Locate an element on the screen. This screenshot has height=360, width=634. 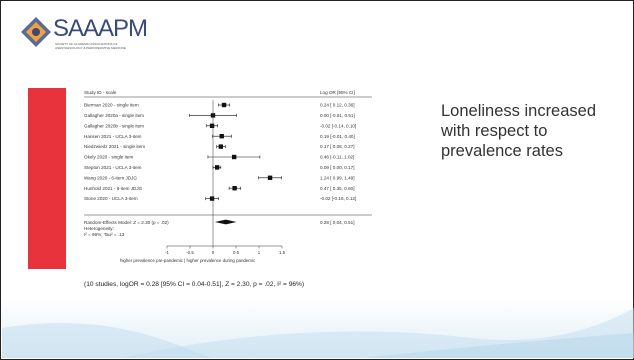
heterogeneity-label: Heterogeneity: is located at coordinates (99, 228).